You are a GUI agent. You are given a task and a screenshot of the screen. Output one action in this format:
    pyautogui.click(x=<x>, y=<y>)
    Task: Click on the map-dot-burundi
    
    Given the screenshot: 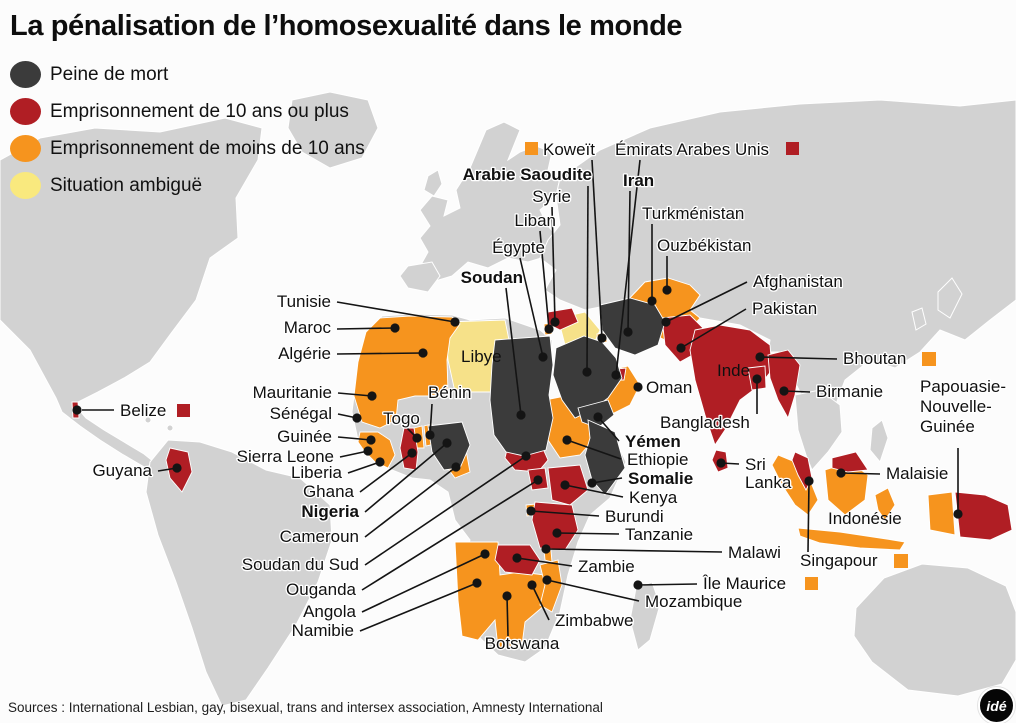 What is the action you would take?
    pyautogui.click(x=531, y=511)
    